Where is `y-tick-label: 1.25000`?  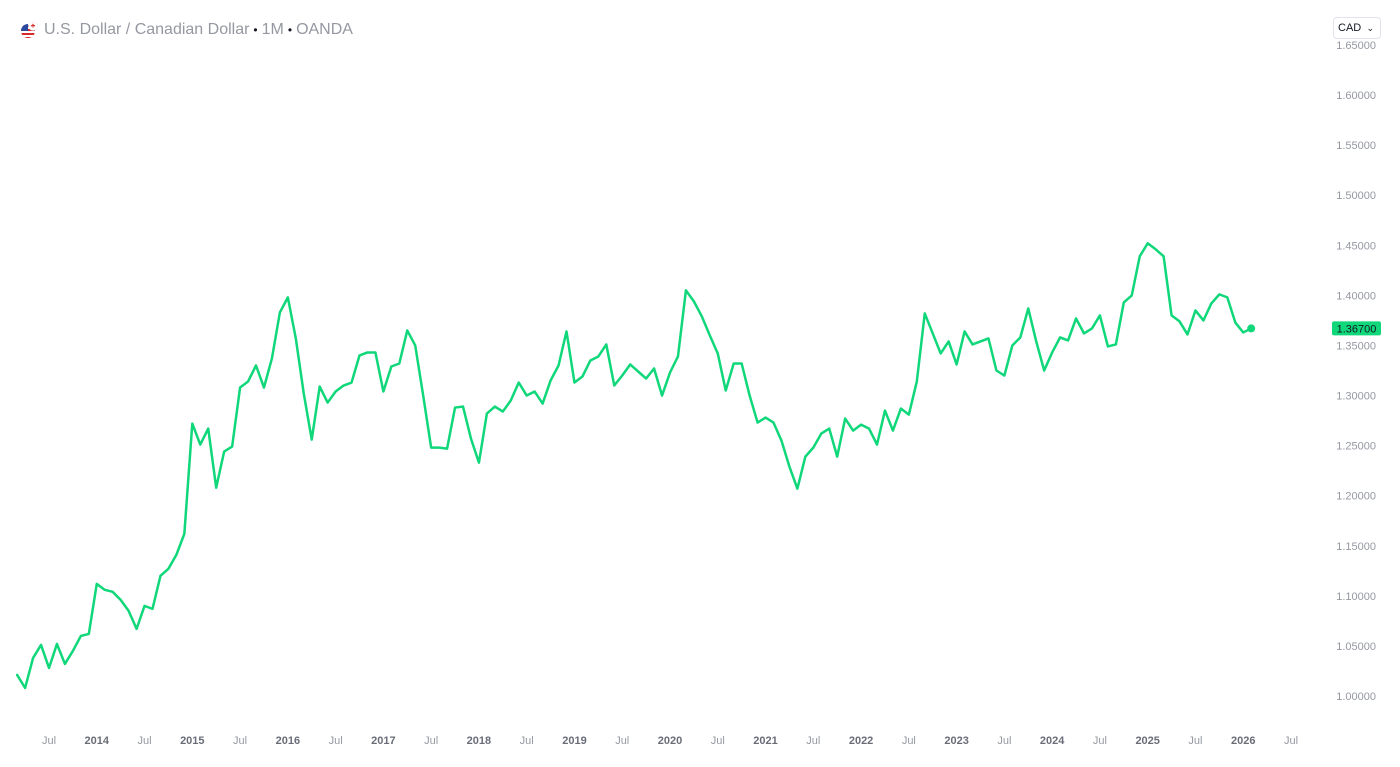
y-tick-label: 1.25000 is located at coordinates (1356, 447).